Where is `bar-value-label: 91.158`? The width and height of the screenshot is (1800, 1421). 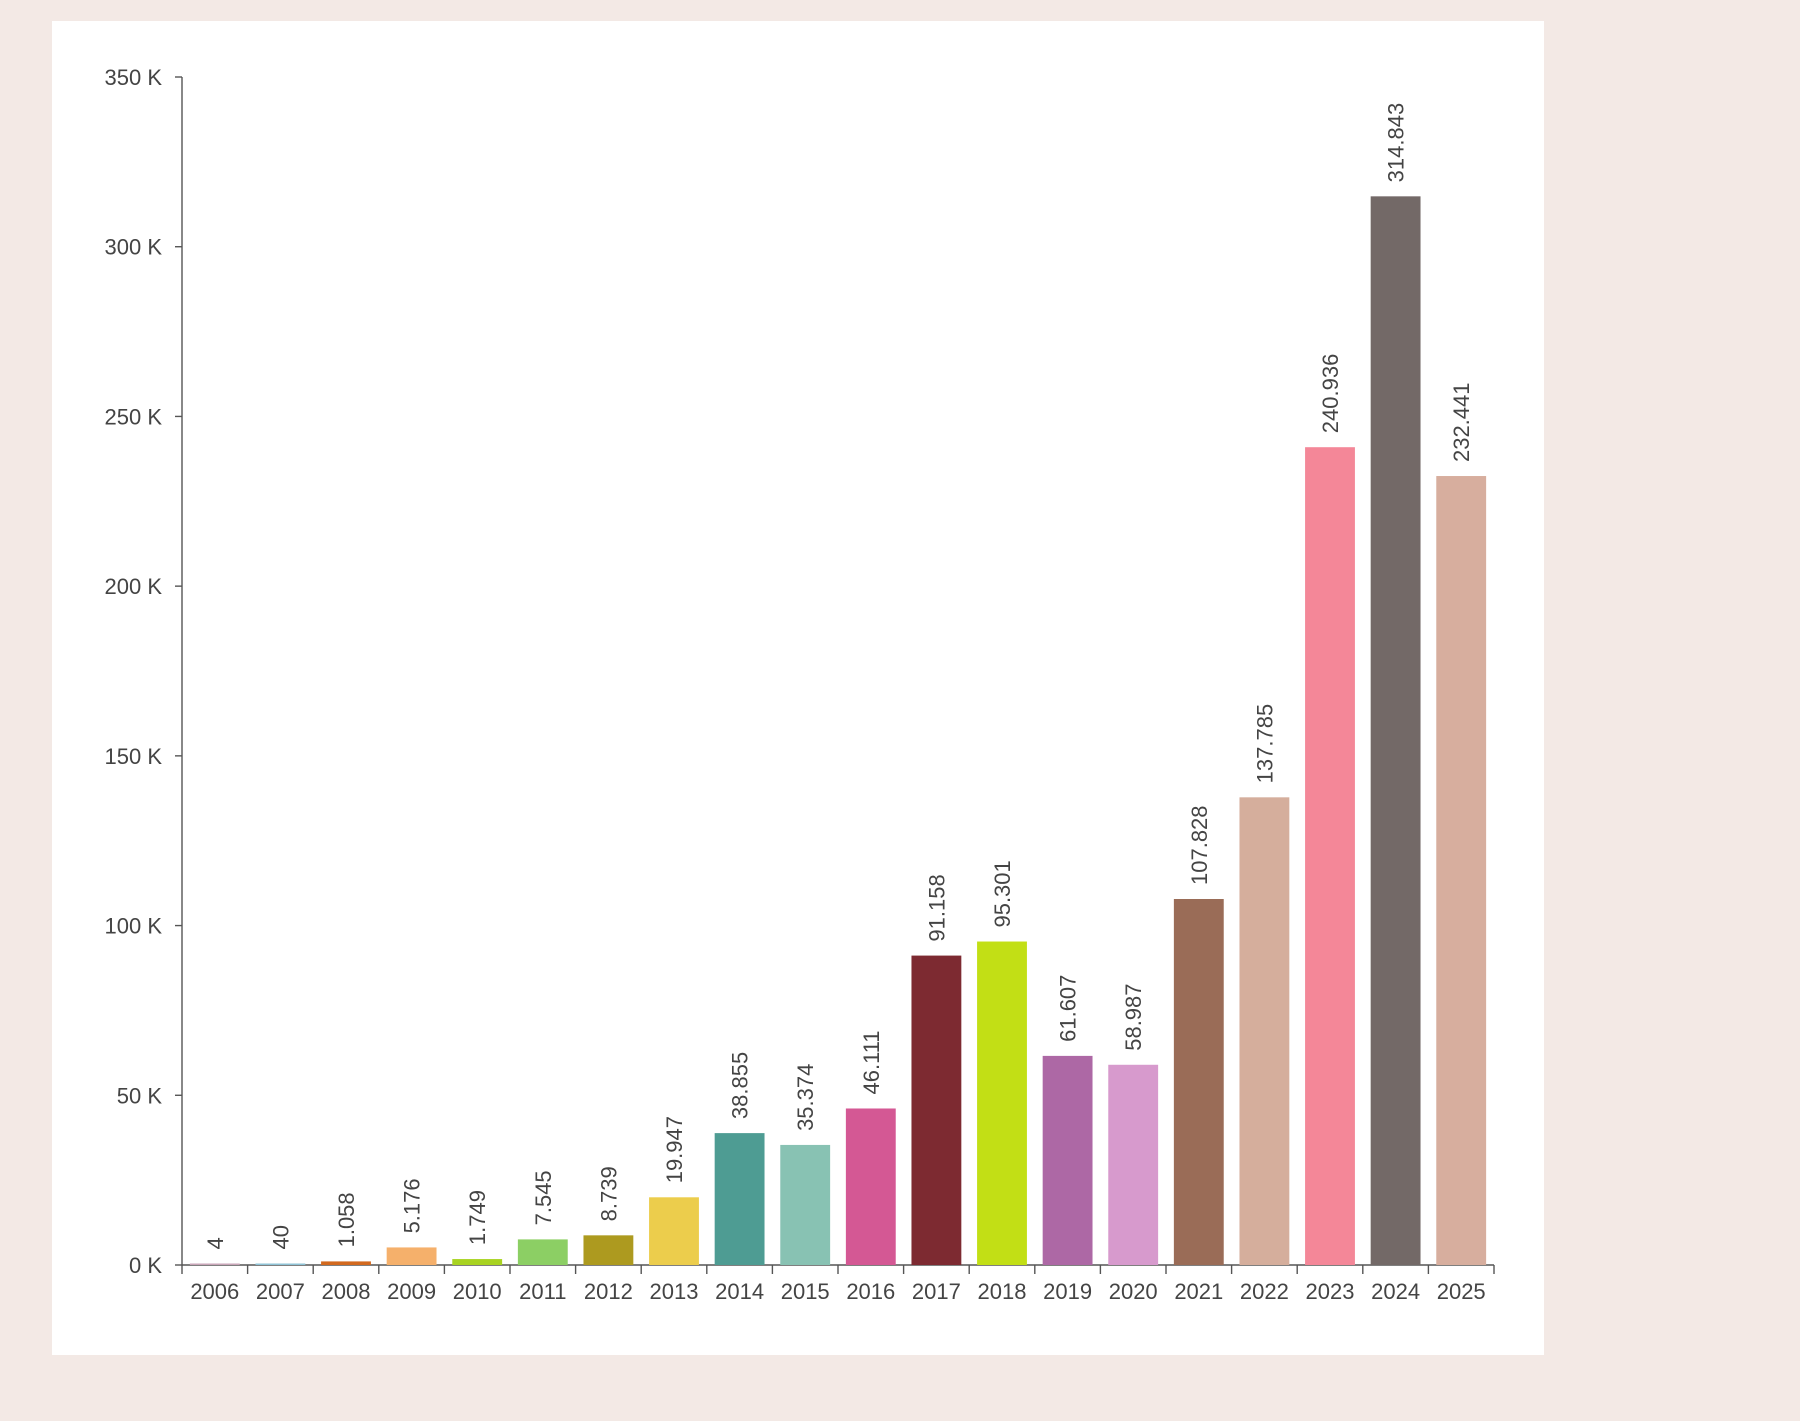 bar-value-label: 91.158 is located at coordinates (936, 907).